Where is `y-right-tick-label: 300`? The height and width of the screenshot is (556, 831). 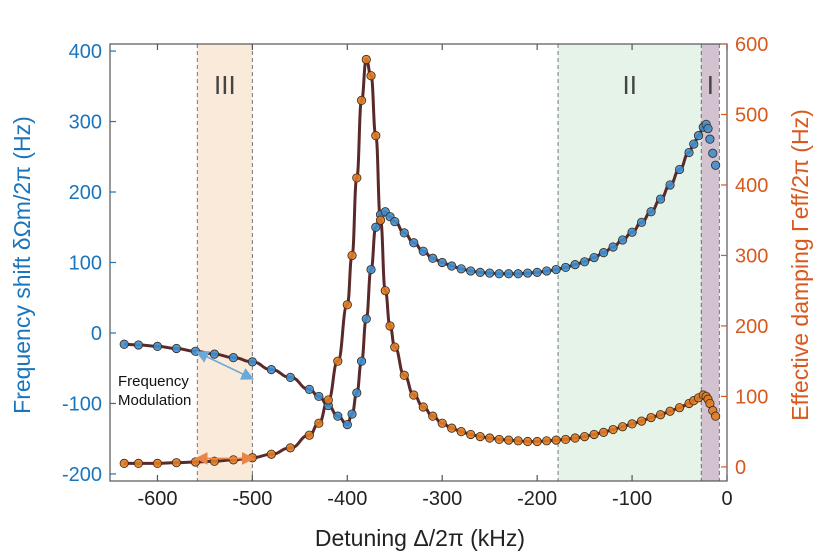 y-right-tick-label: 300 is located at coordinates (751, 256).